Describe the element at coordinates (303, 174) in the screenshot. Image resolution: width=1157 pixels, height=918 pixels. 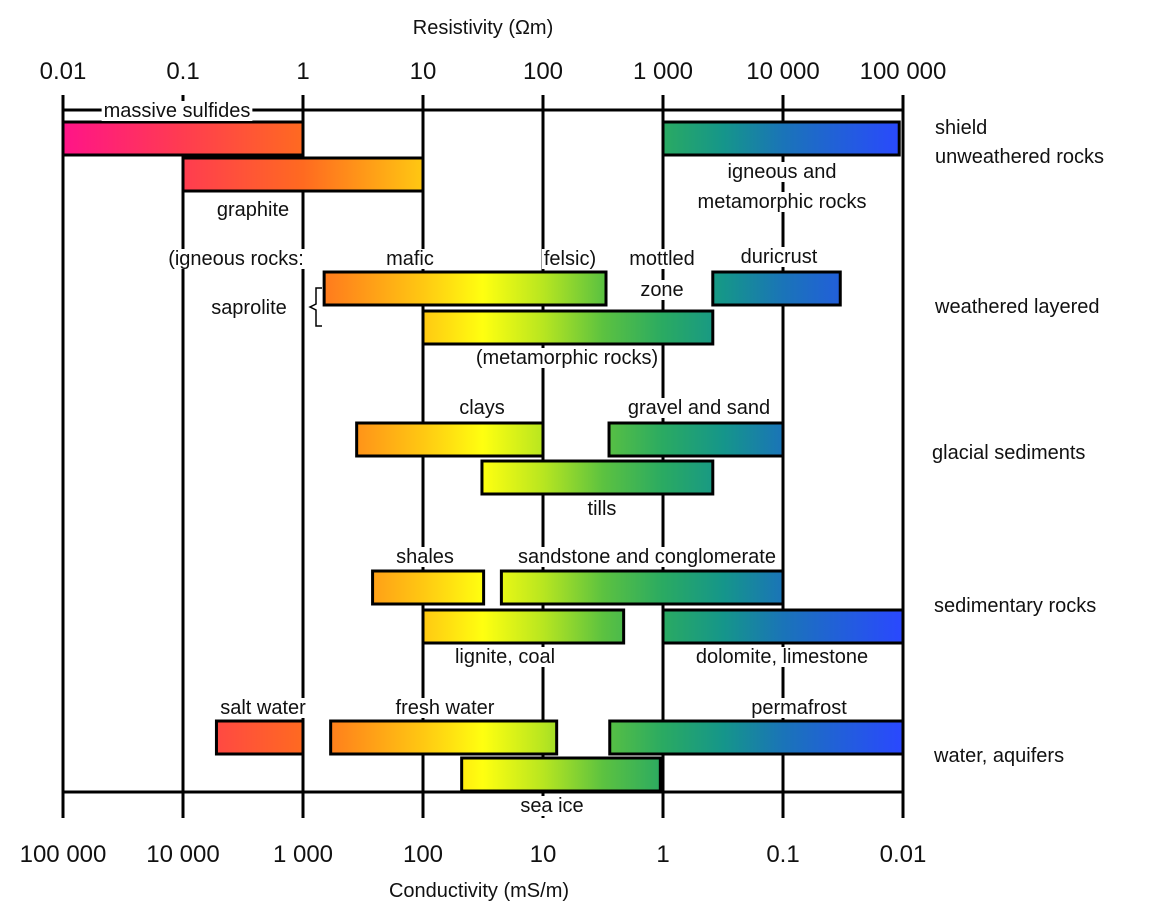
I see `bar-graphite` at that location.